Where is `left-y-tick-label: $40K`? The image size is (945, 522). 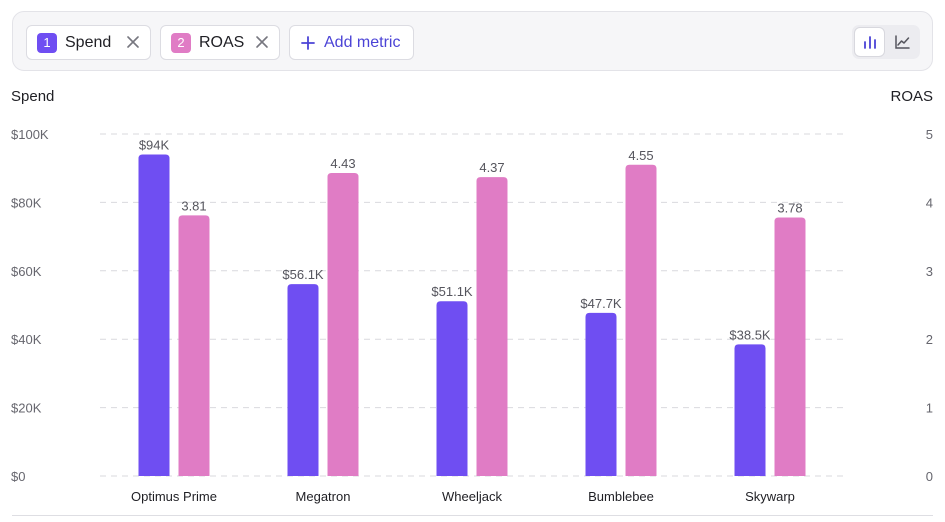
left-y-tick-label: $40K is located at coordinates (26, 339).